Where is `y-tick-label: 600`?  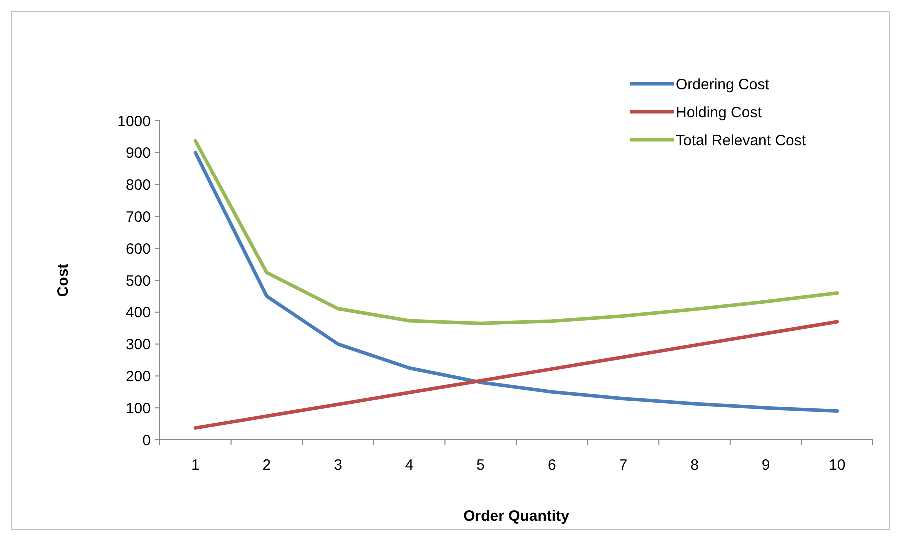
y-tick-label: 600 is located at coordinates (138, 249).